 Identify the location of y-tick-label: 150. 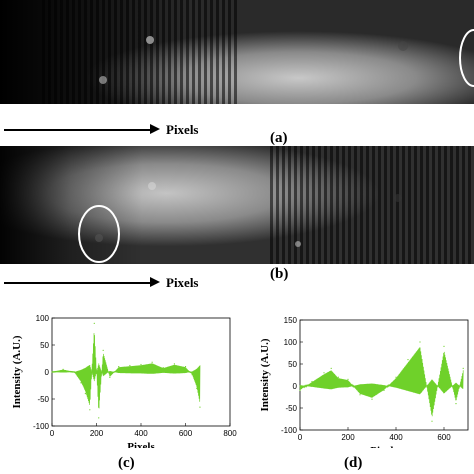
(291, 320).